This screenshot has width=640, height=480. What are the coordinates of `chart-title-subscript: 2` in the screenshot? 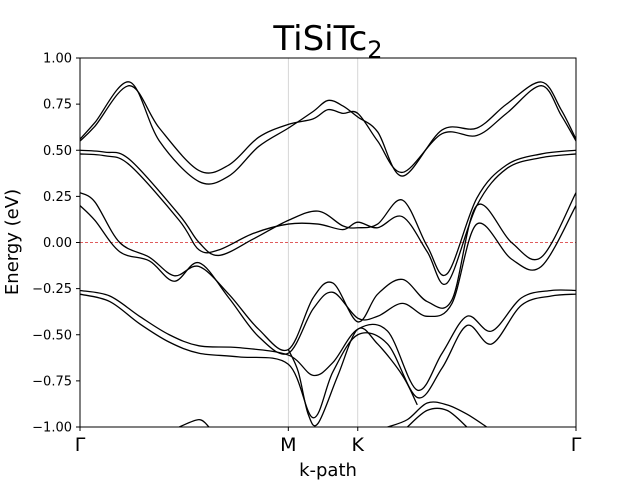 It's located at (374, 50).